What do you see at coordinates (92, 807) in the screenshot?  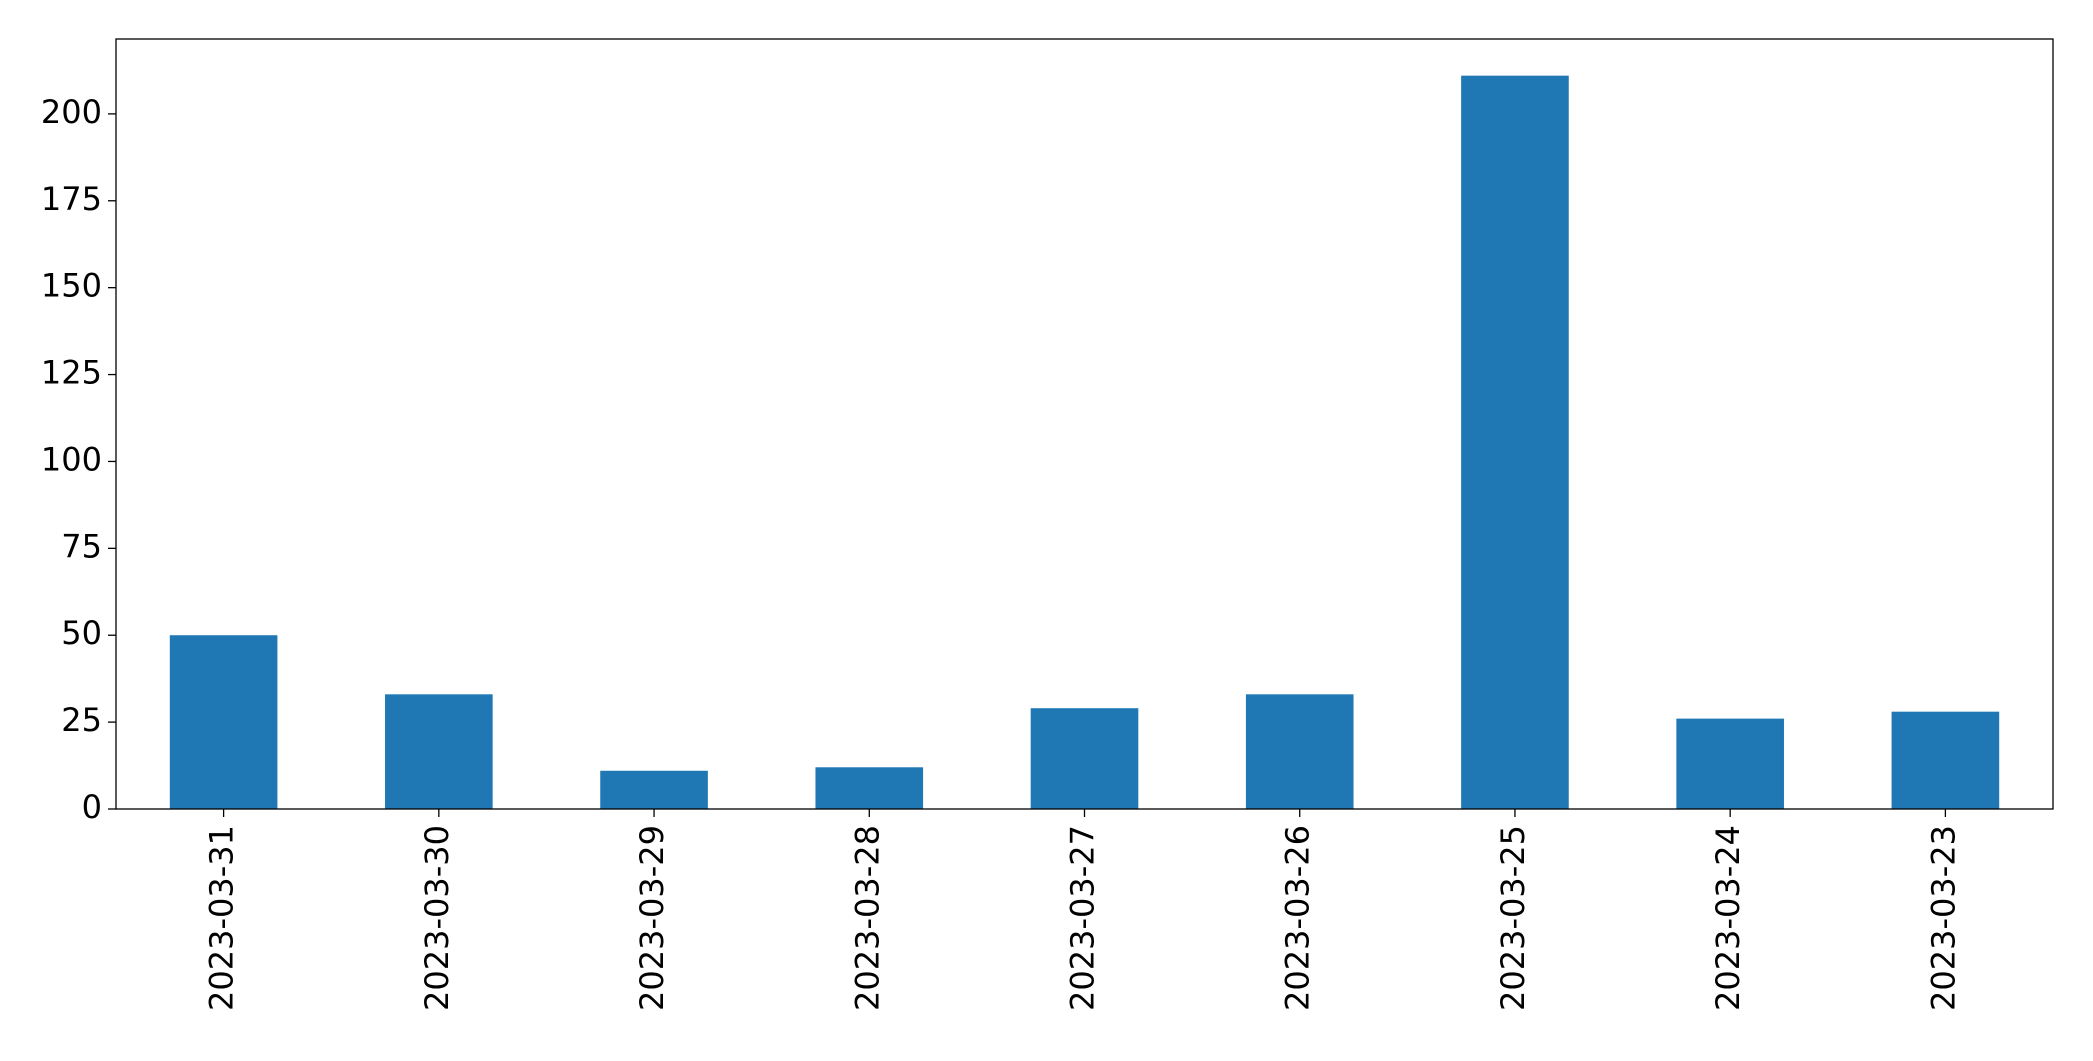 I see `y-tick-label: 0` at bounding box center [92, 807].